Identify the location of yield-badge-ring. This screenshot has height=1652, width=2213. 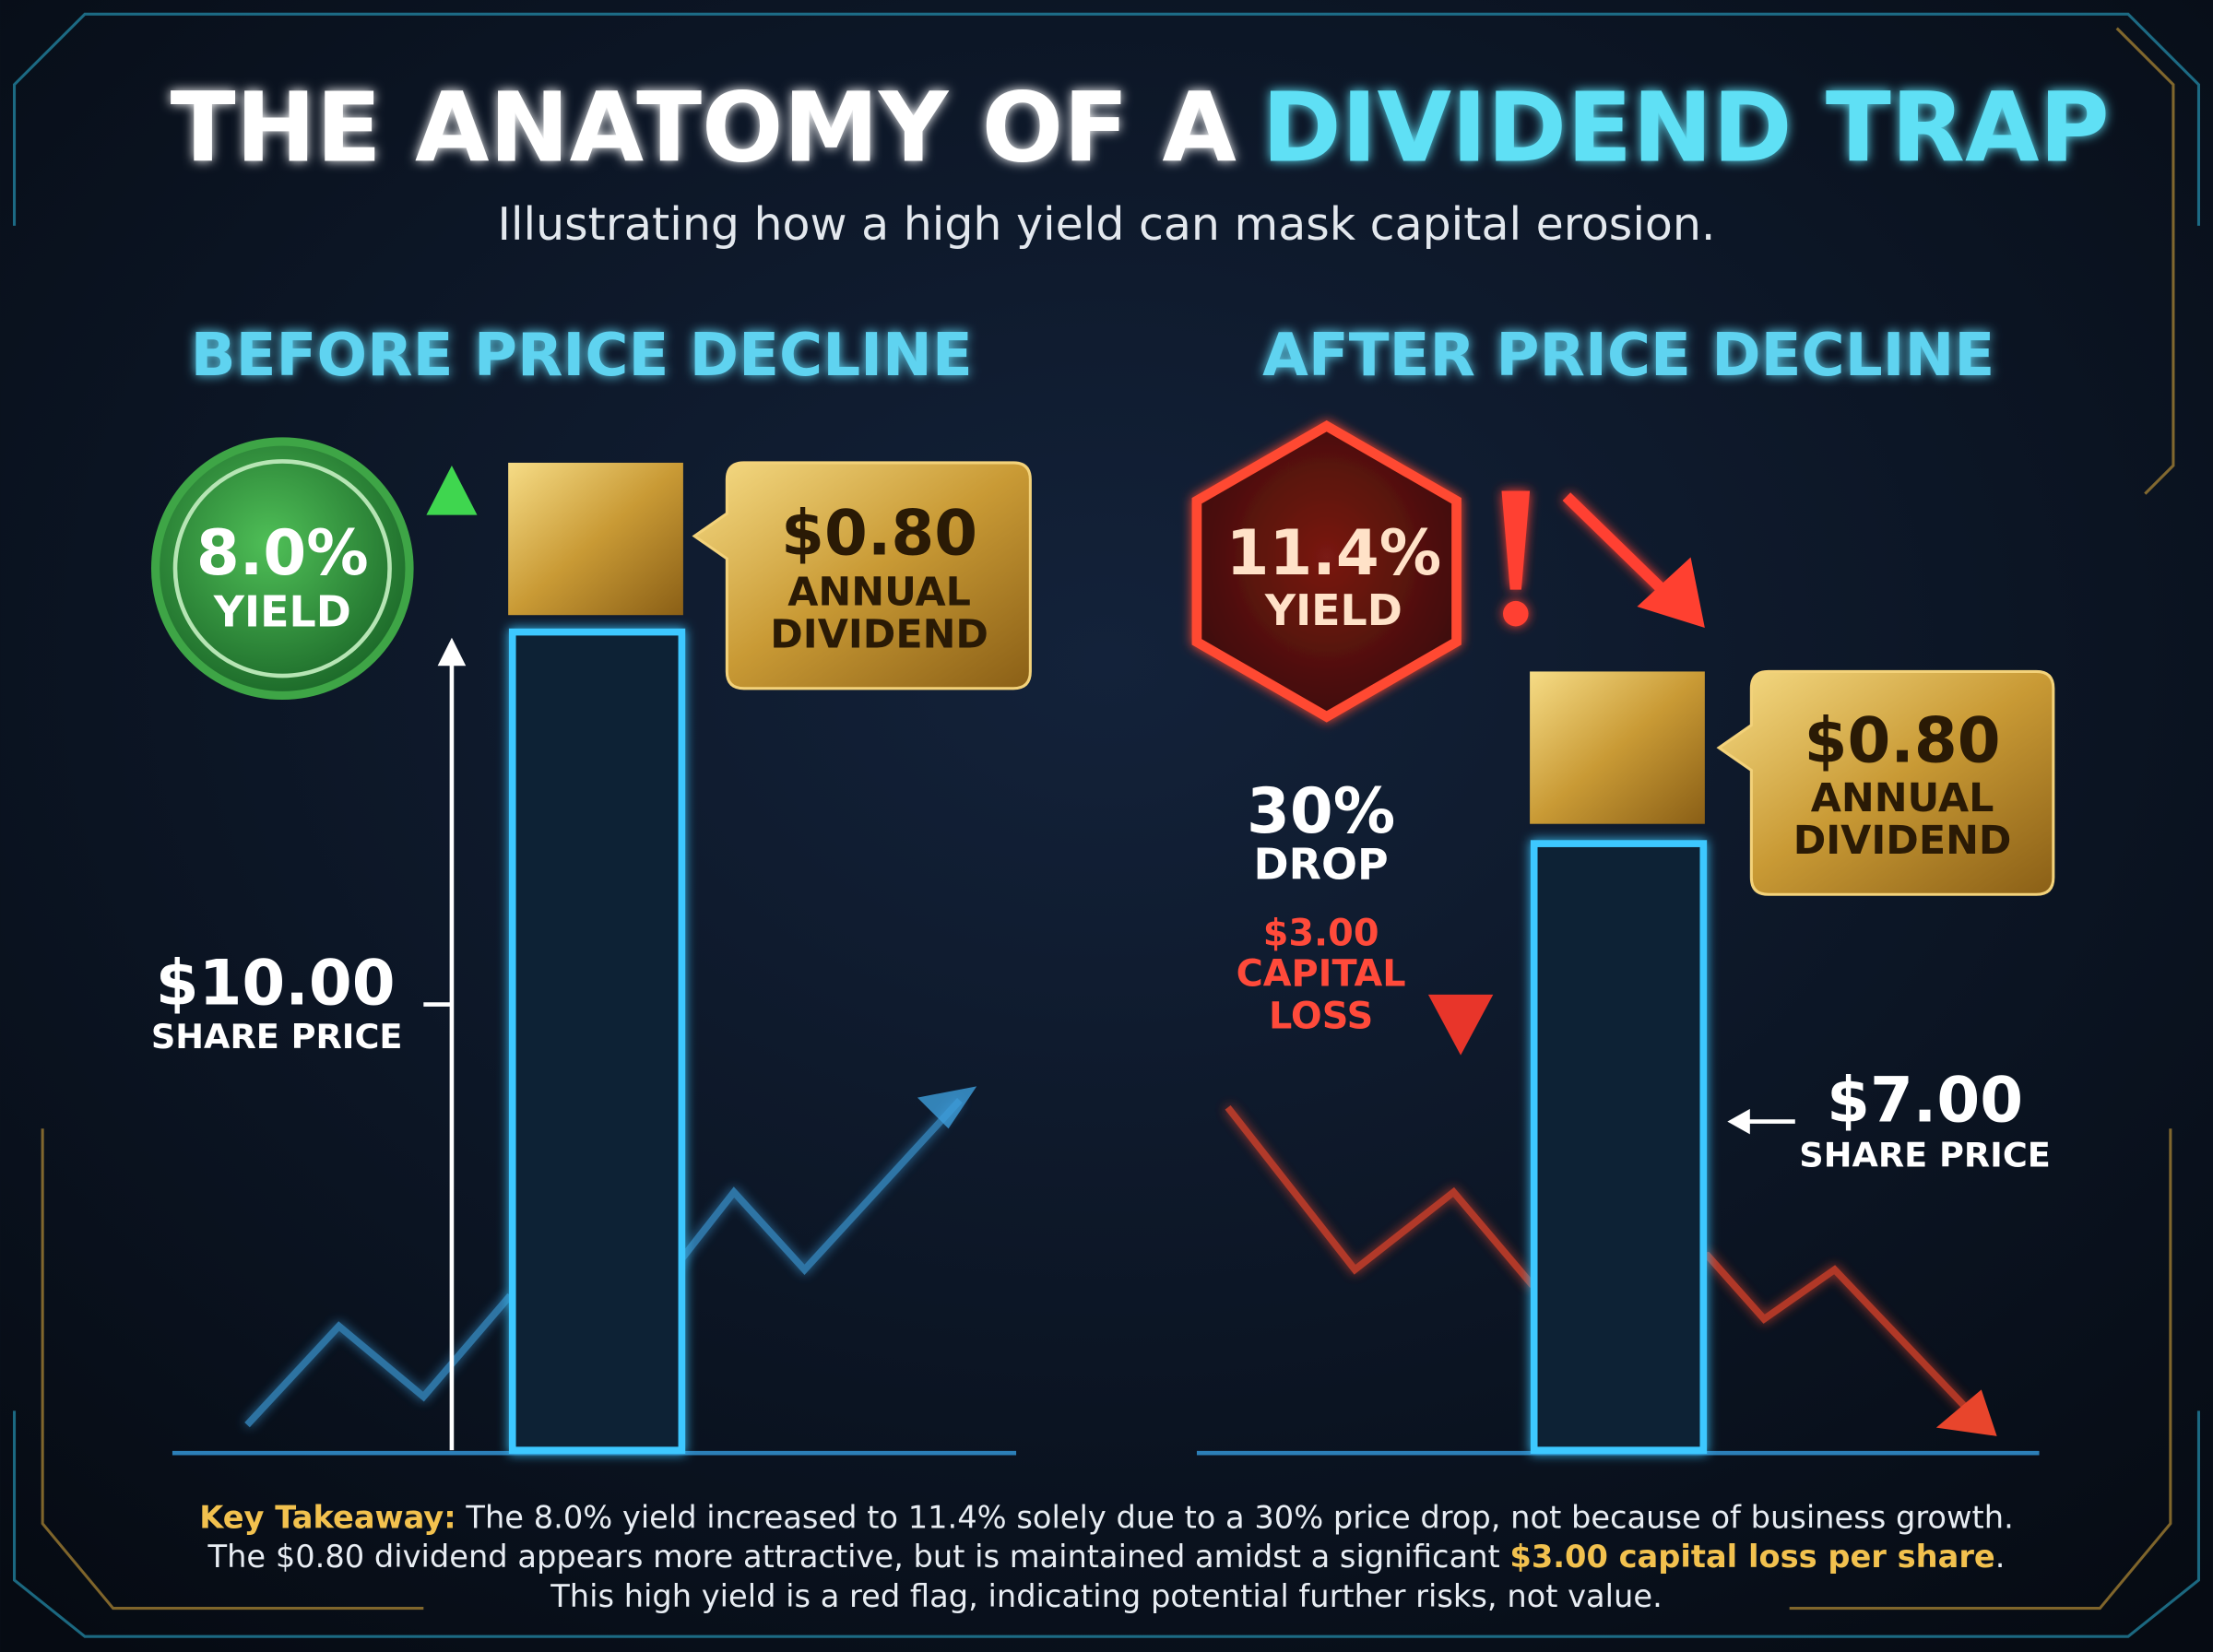
(282, 568).